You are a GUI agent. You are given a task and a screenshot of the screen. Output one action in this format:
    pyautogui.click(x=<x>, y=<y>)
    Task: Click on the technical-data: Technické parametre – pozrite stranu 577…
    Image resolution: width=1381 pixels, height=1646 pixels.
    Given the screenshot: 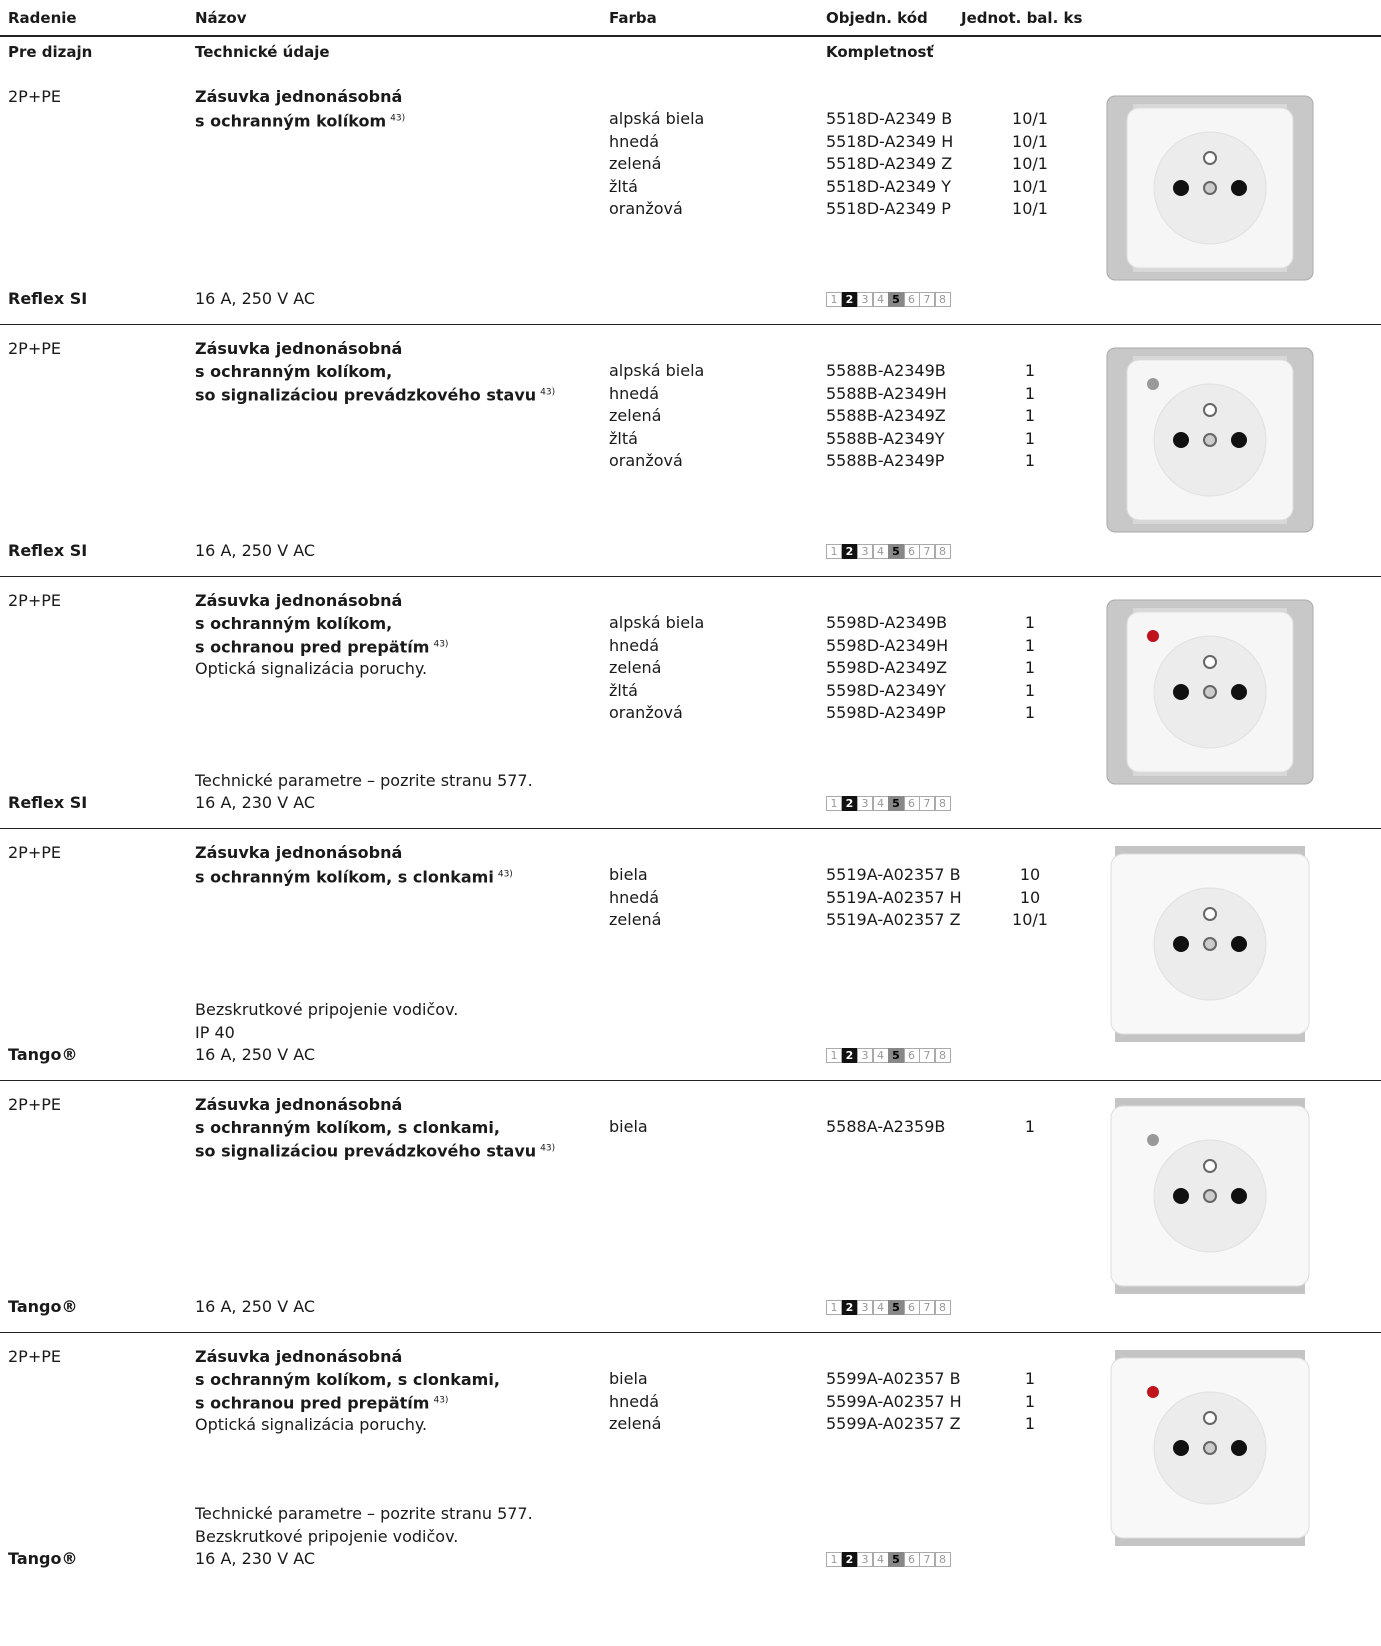 What is the action you would take?
    pyautogui.click(x=364, y=1513)
    